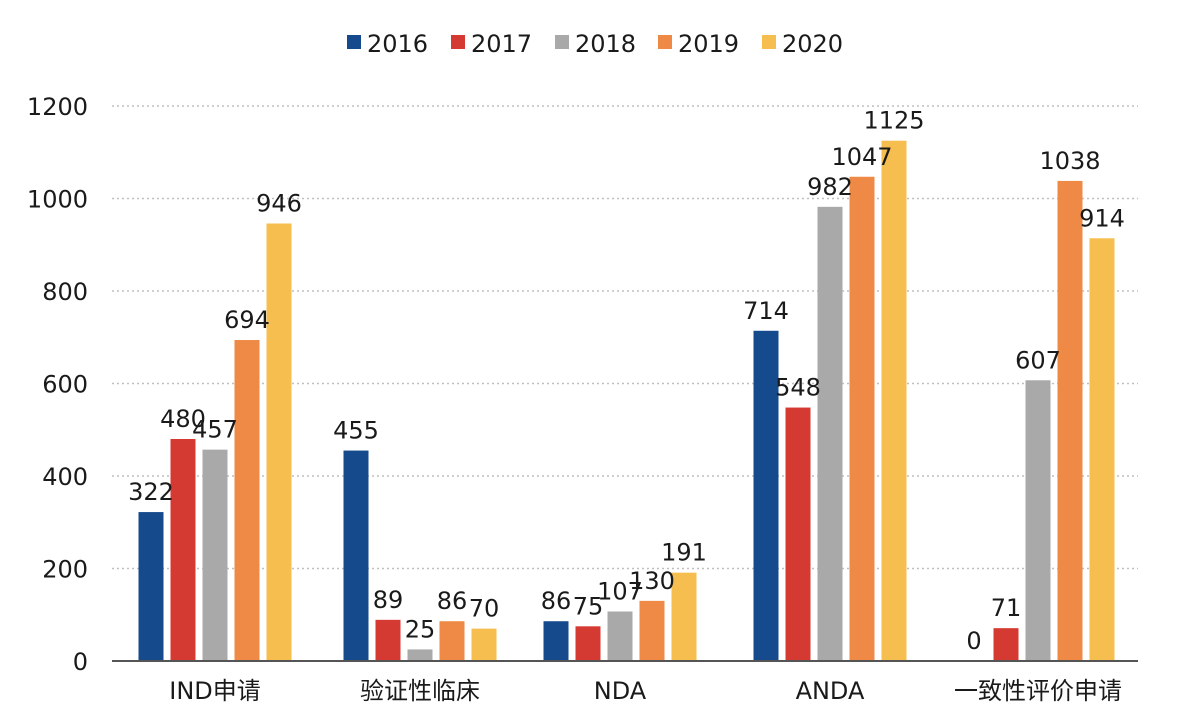 The height and width of the screenshot is (718, 1180). What do you see at coordinates (652, 581) in the screenshot?
I see `data-label: 130` at bounding box center [652, 581].